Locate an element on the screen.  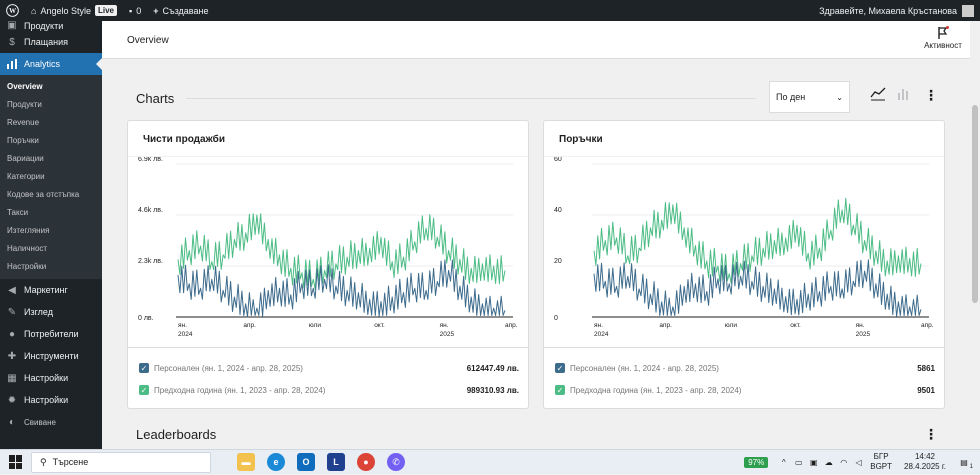
interval-value: По ден is located at coordinates (791, 97).